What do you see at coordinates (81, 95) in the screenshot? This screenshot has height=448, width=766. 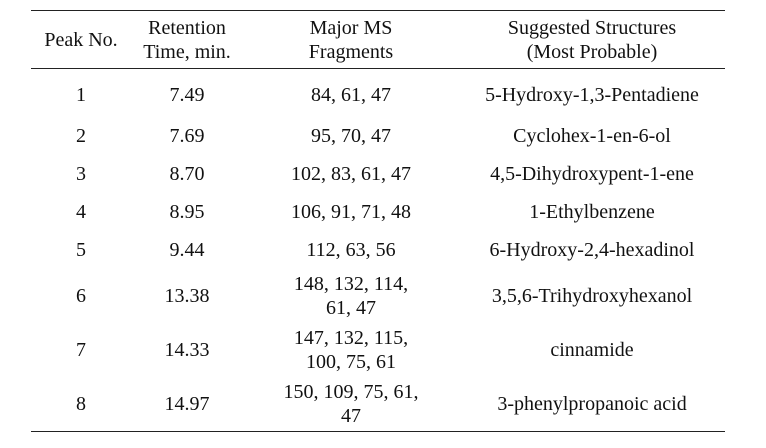 I see `cell-peak: 1` at bounding box center [81, 95].